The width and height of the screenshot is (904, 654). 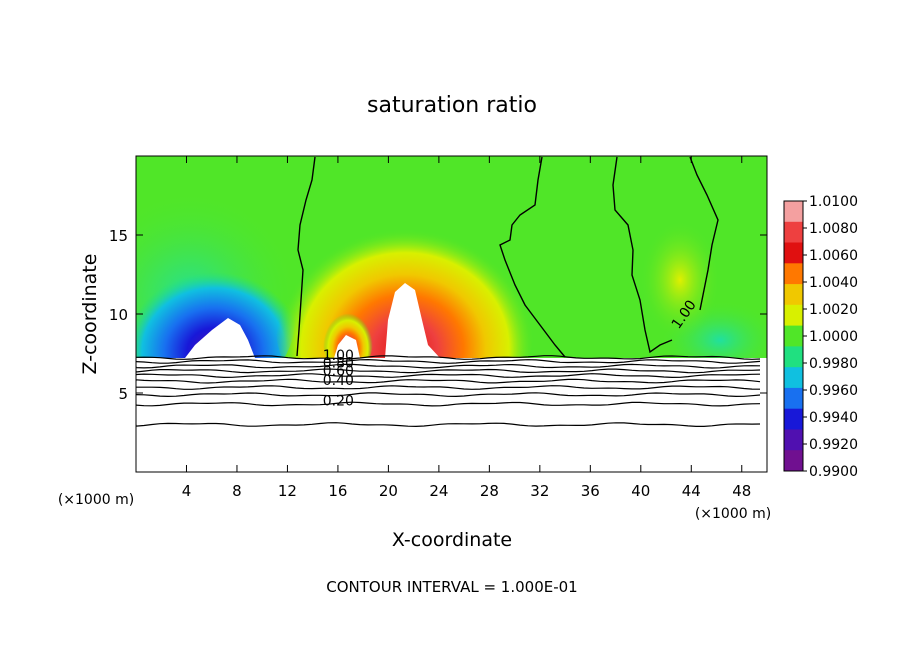 What do you see at coordinates (237, 491) in the screenshot?
I see `x-tick-label: 8` at bounding box center [237, 491].